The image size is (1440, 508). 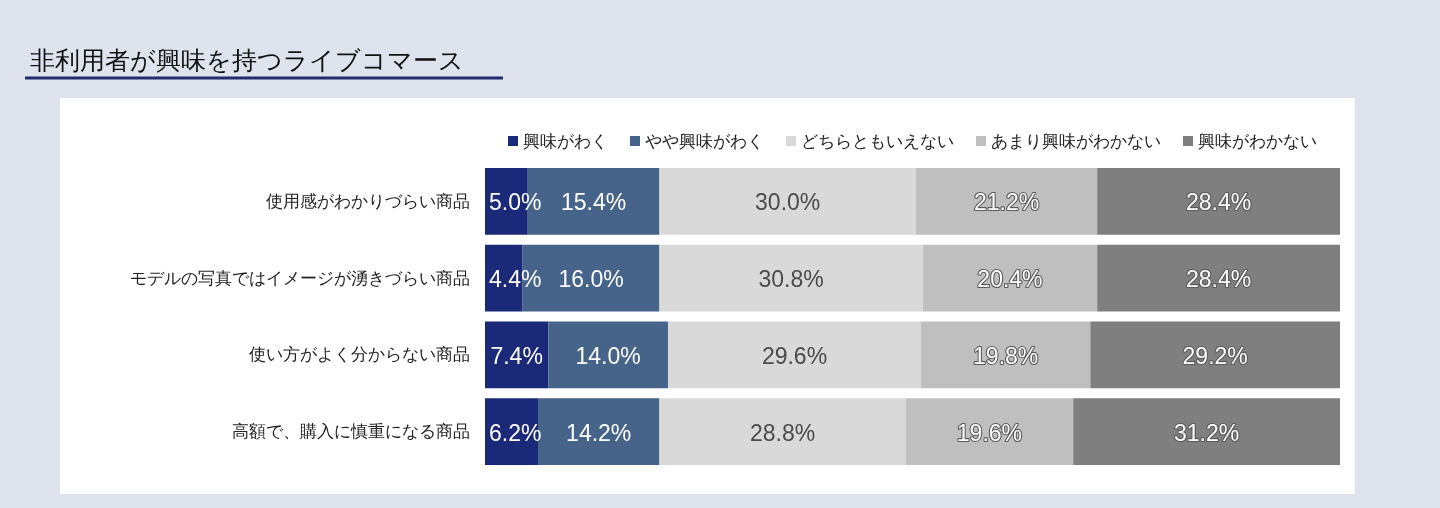 What do you see at coordinates (782, 432) in the screenshot?
I see `value-label: 28.8%` at bounding box center [782, 432].